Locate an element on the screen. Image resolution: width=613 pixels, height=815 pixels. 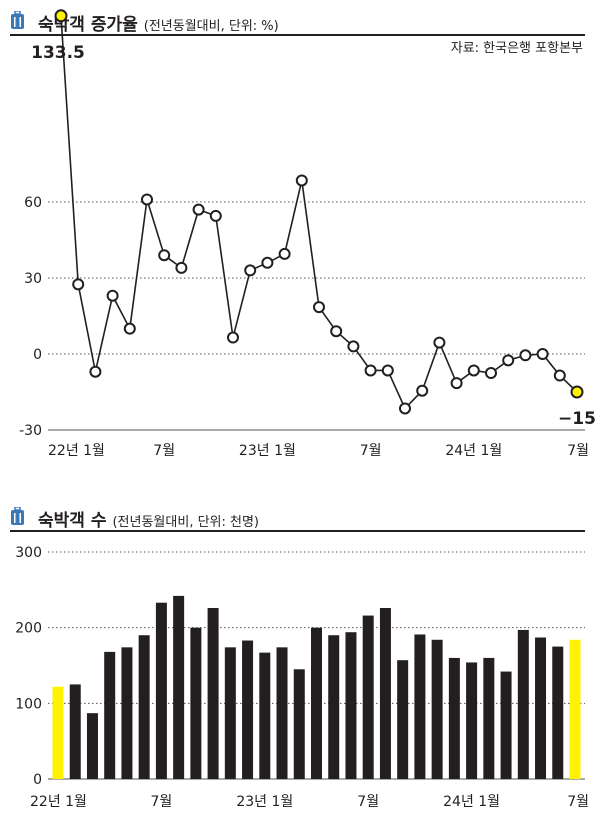
bar-chart-divider is located at coordinates (297, 531).